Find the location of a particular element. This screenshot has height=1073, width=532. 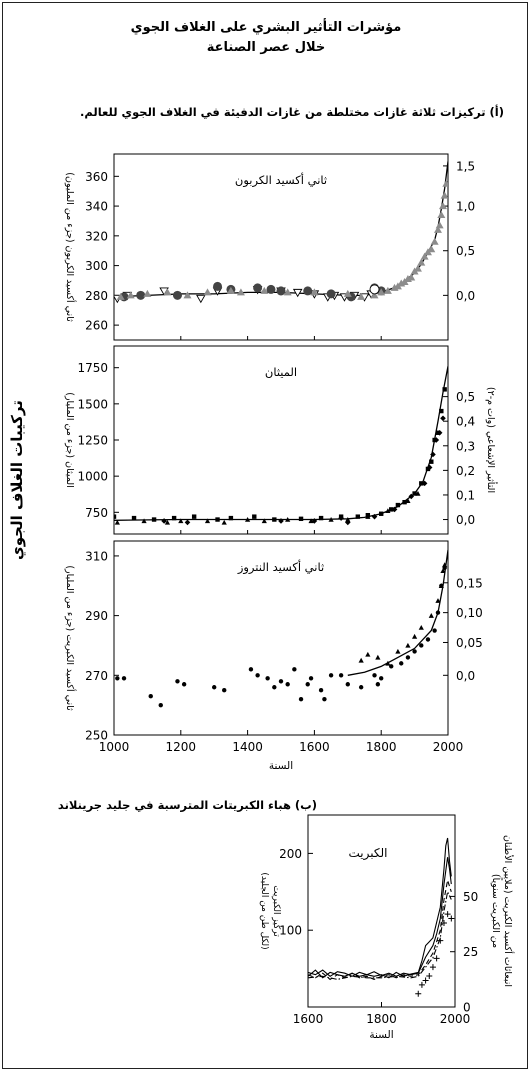

panel-title-3: الكبريت is located at coordinates (368, 853).